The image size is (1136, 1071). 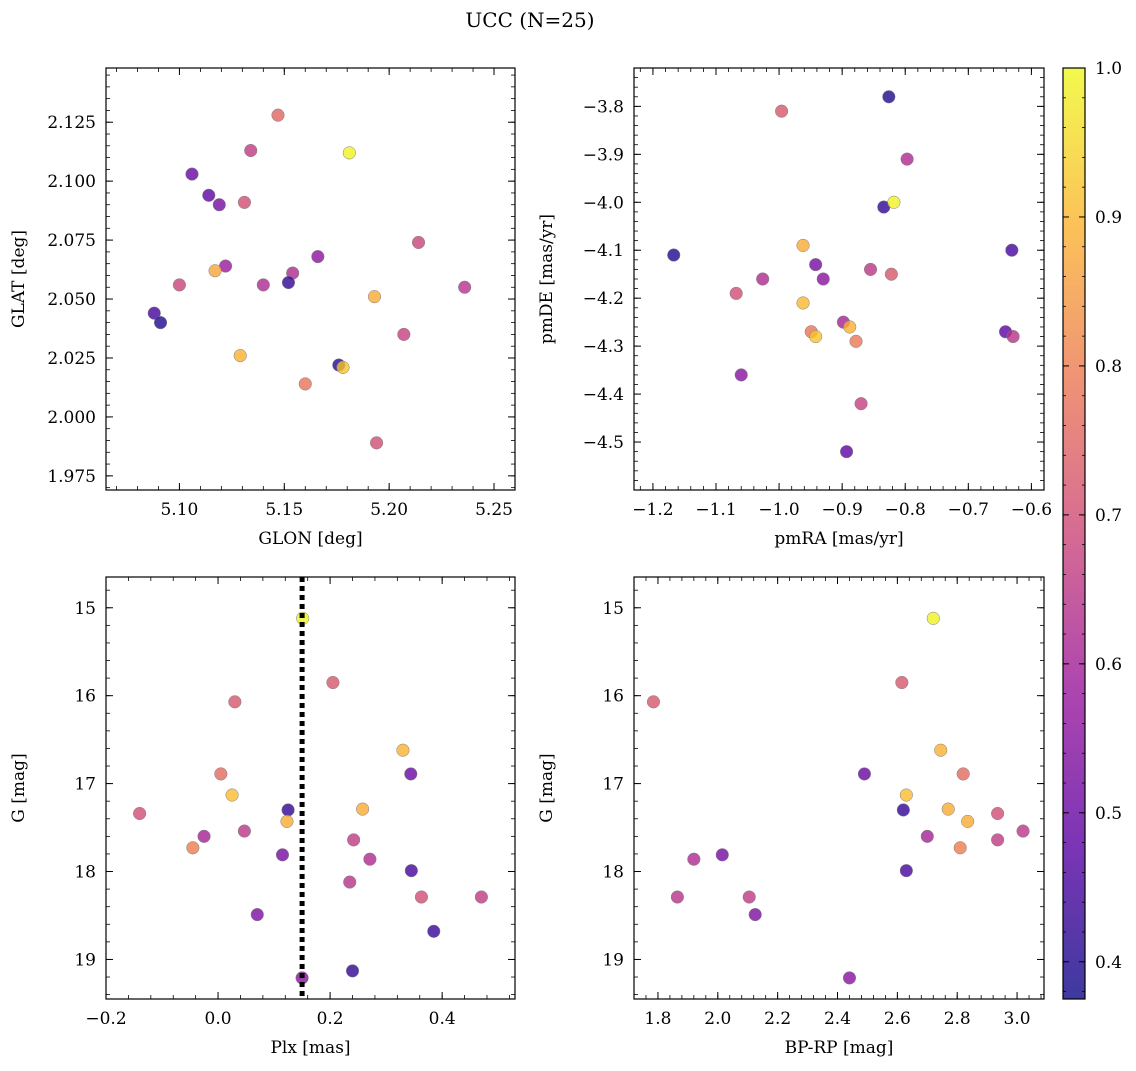 What do you see at coordinates (717, 1019) in the screenshot?
I see `x-tick-label: 2.0` at bounding box center [717, 1019].